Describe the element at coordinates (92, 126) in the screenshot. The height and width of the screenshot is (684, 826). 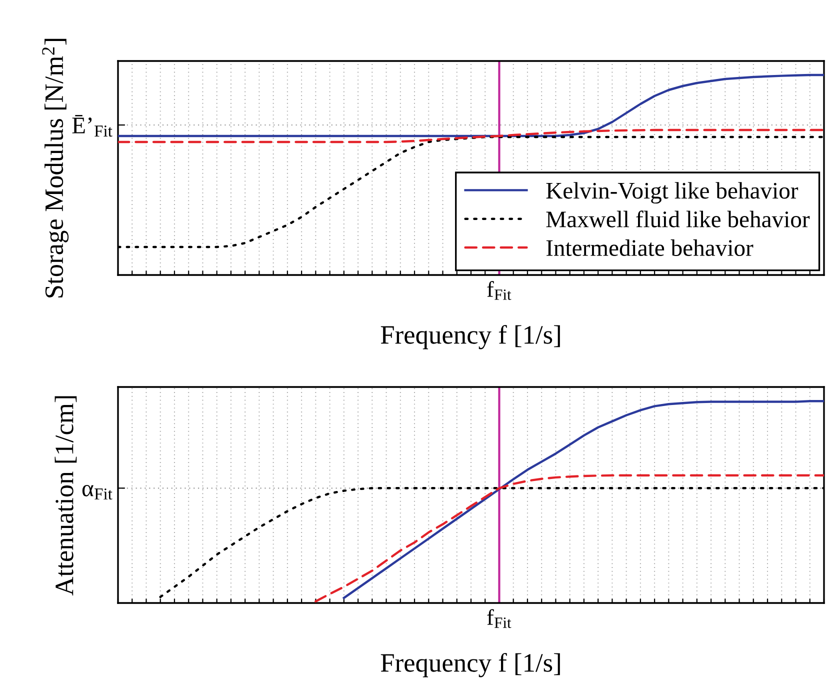
I see `ref-line-label: Ē’$_{Fit}$` at that location.